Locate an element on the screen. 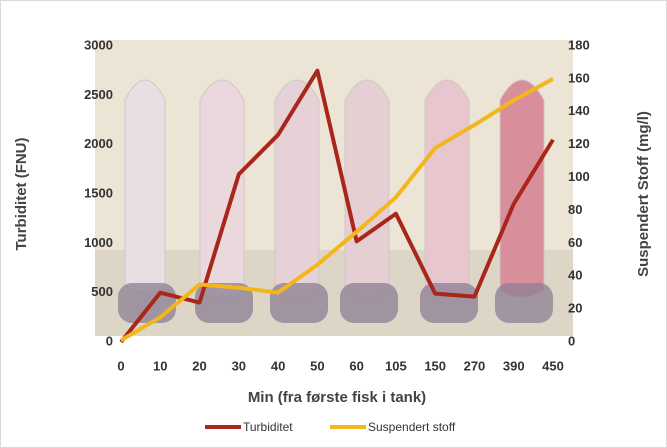 The width and height of the screenshot is (667, 448). x-axis-title: Min (fra første fisk i tank) is located at coordinates (337, 397).